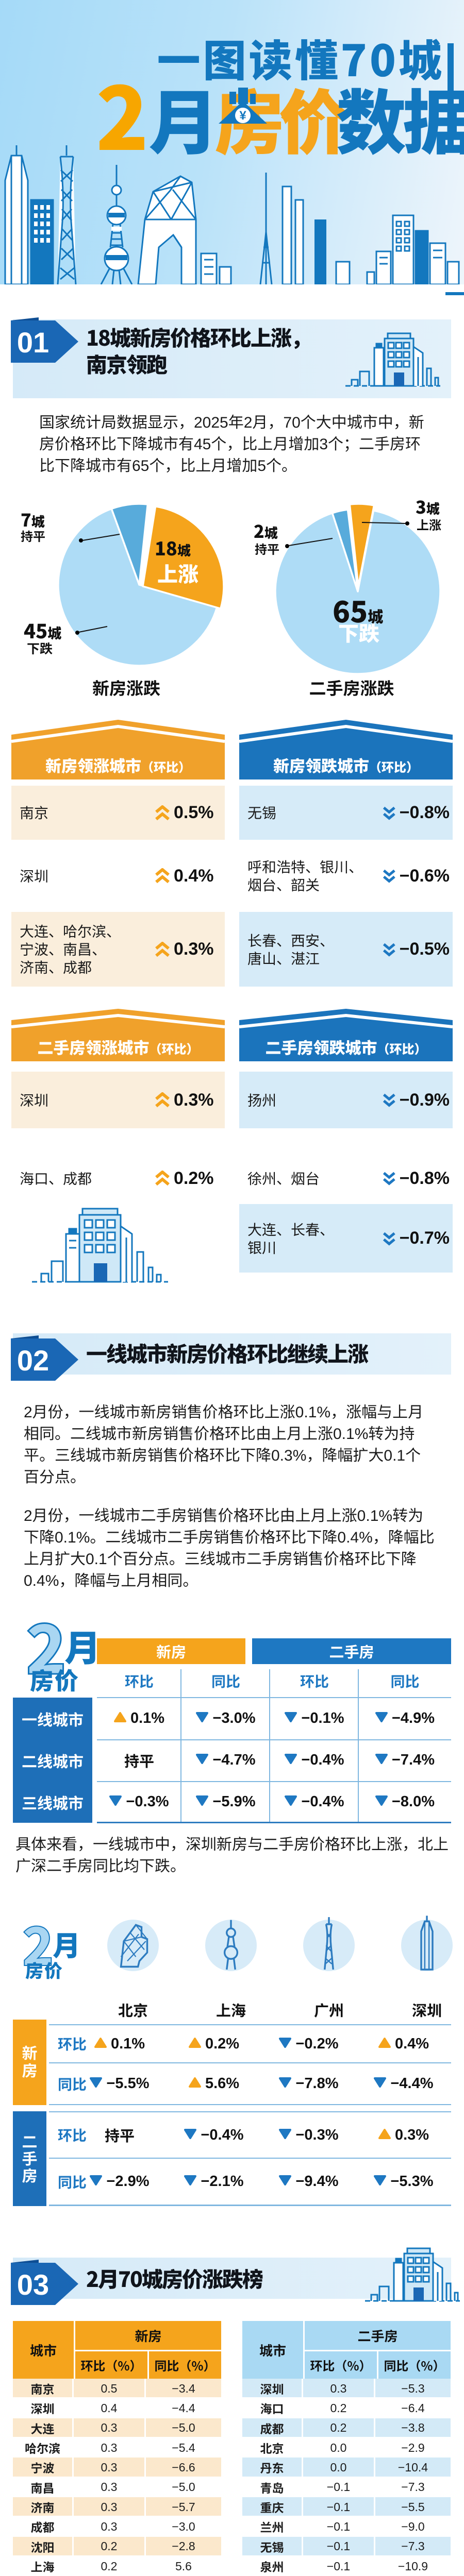 This screenshot has height=2576, width=464. Describe the element at coordinates (33, 2284) in the screenshot. I see `svg-text: 03` at that location.